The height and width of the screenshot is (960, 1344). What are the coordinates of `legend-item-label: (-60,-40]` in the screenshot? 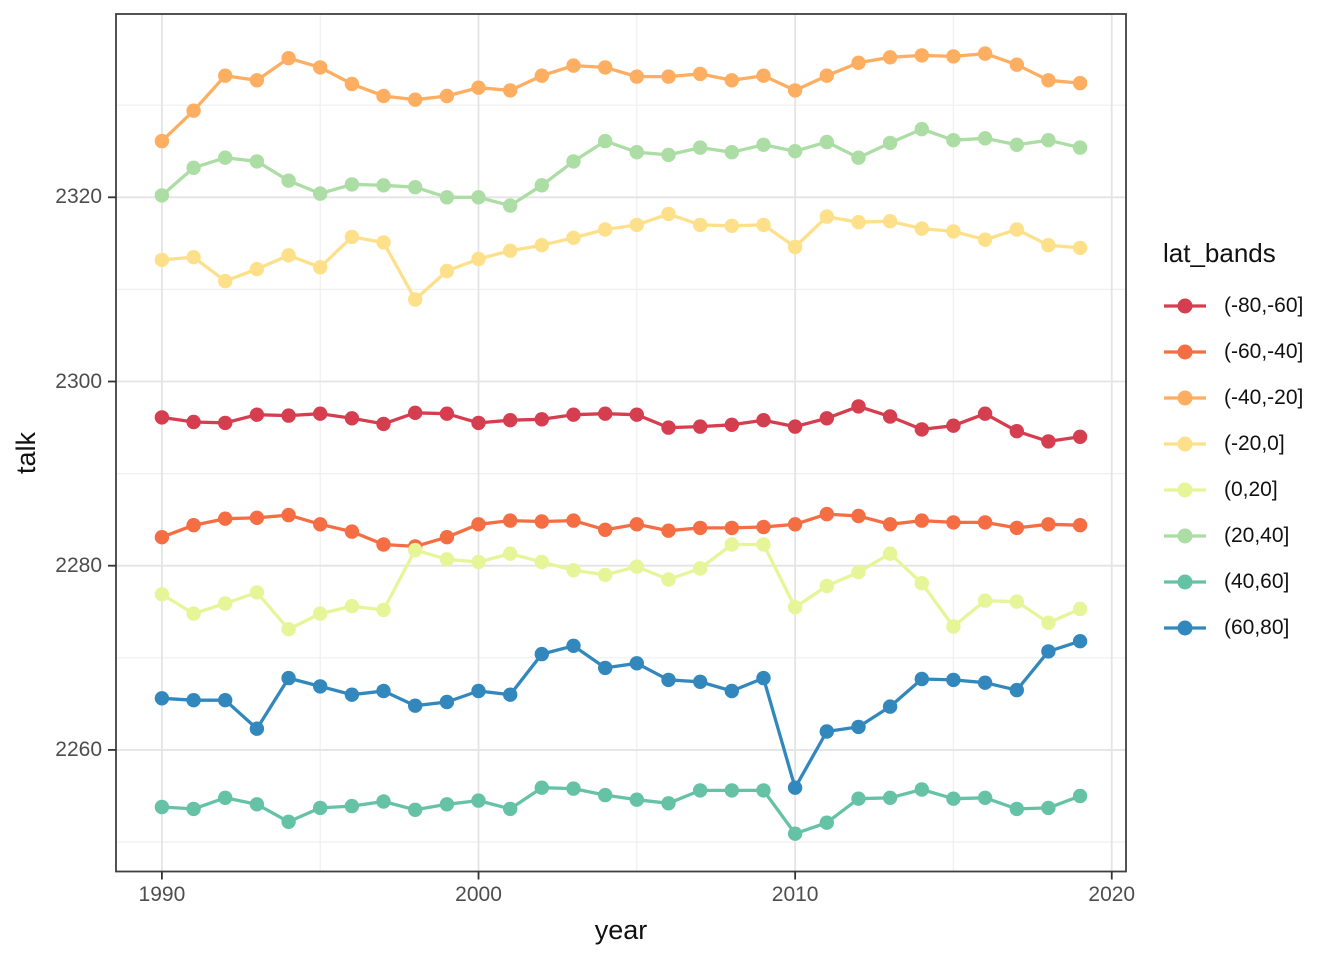 It's located at (1264, 351).